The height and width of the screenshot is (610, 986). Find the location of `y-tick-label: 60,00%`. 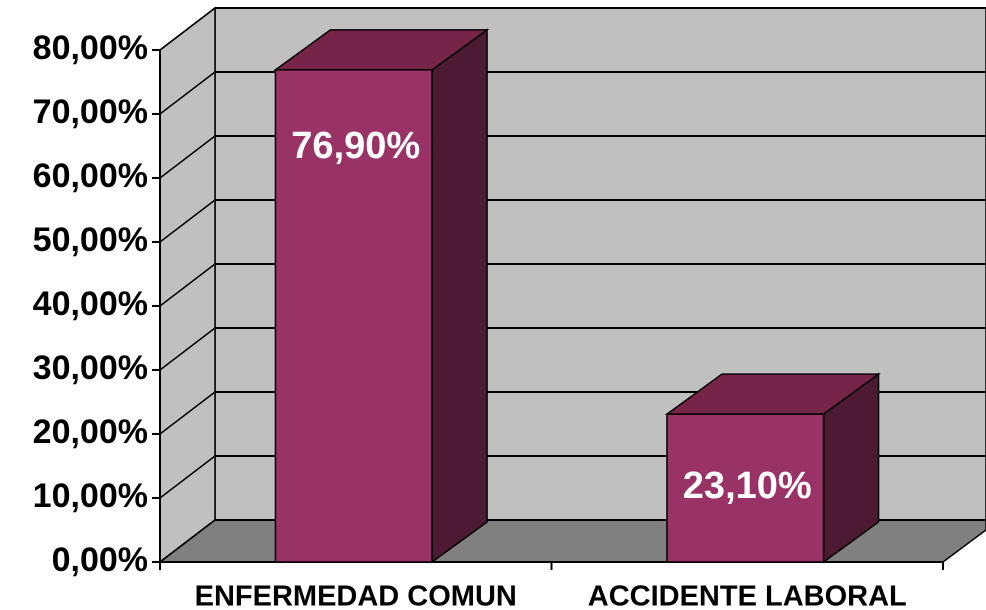

y-tick-label: 60,00% is located at coordinates (90, 176).